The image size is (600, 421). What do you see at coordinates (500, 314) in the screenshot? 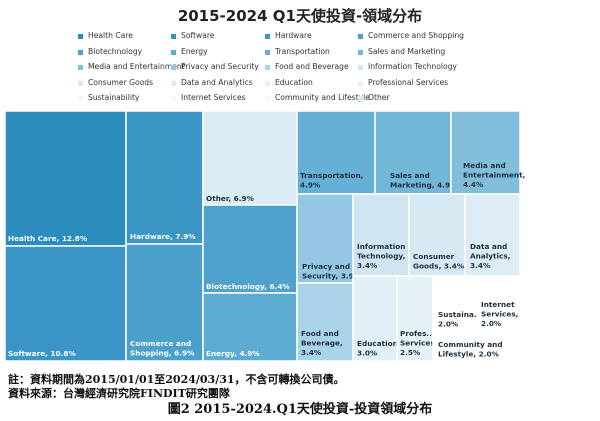
I see `treemap-label: Internet Services, 2.0%` at bounding box center [500, 314].